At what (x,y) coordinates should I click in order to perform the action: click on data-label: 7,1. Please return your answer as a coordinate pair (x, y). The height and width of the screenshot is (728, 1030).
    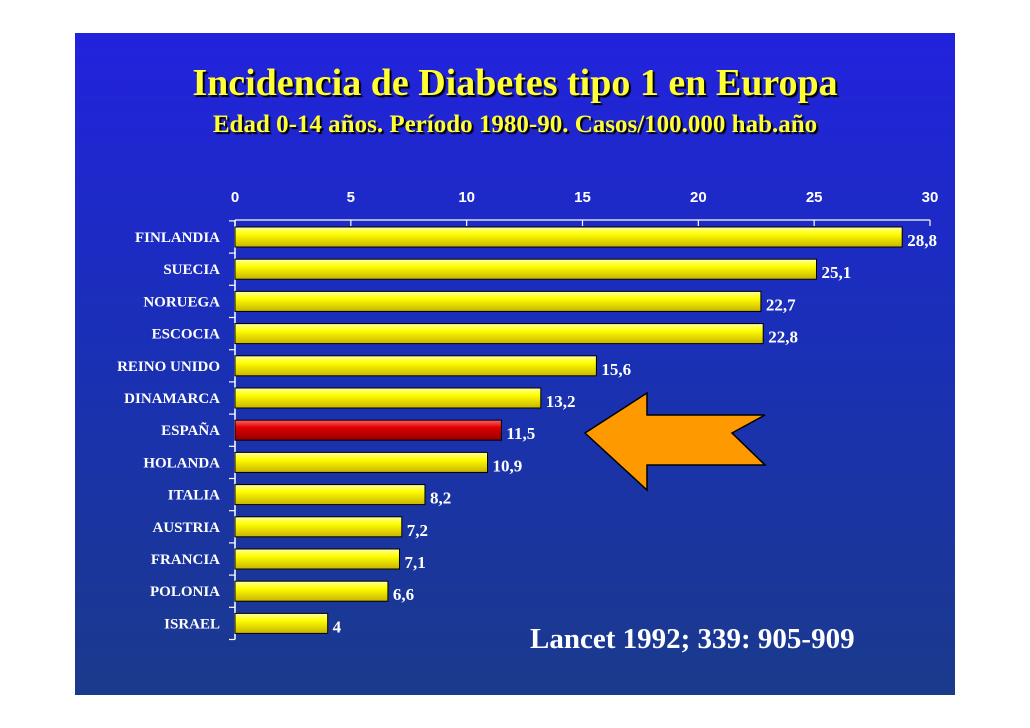
    Looking at the image, I should click on (414, 562).